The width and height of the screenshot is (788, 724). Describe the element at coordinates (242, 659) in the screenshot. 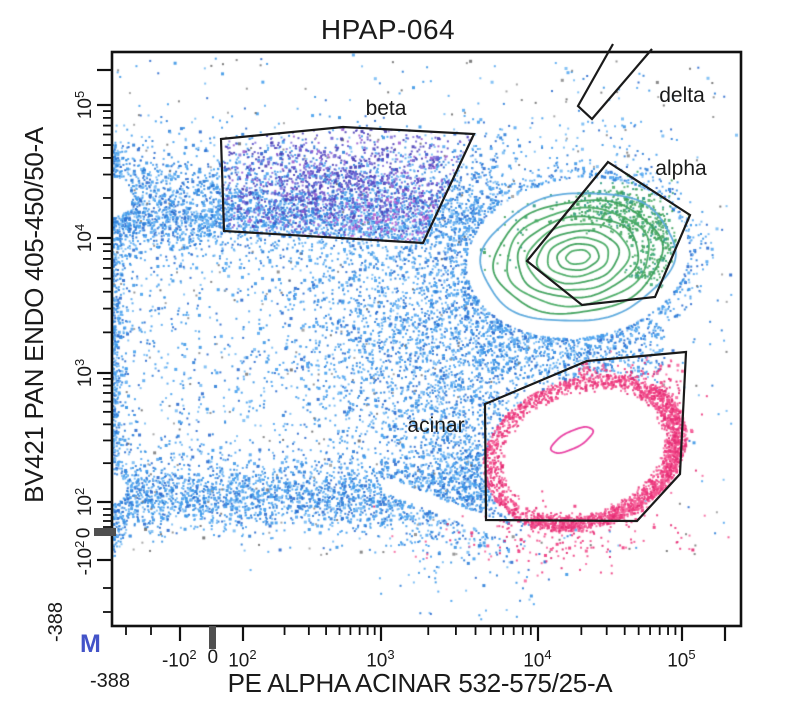

I see `x-tick-label: 10²` at that location.